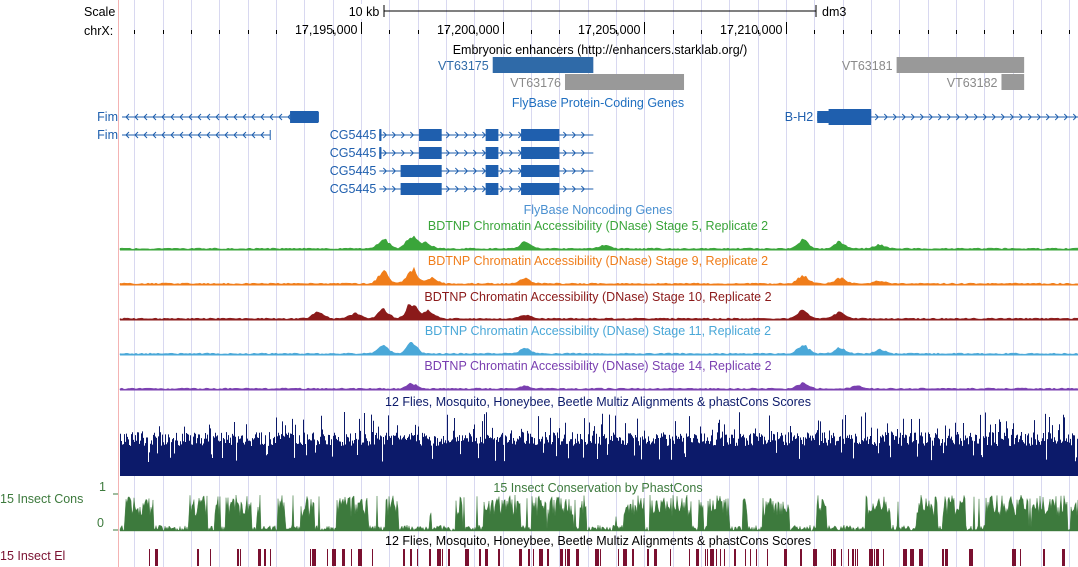 The image size is (1078, 567). I want to click on elements-track-label: 15 Insect El, so click(33, 556).